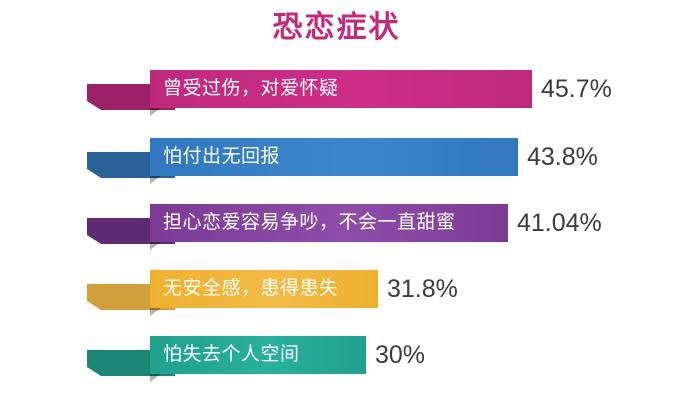  I want to click on bar-value: 43.8%, so click(562, 157).